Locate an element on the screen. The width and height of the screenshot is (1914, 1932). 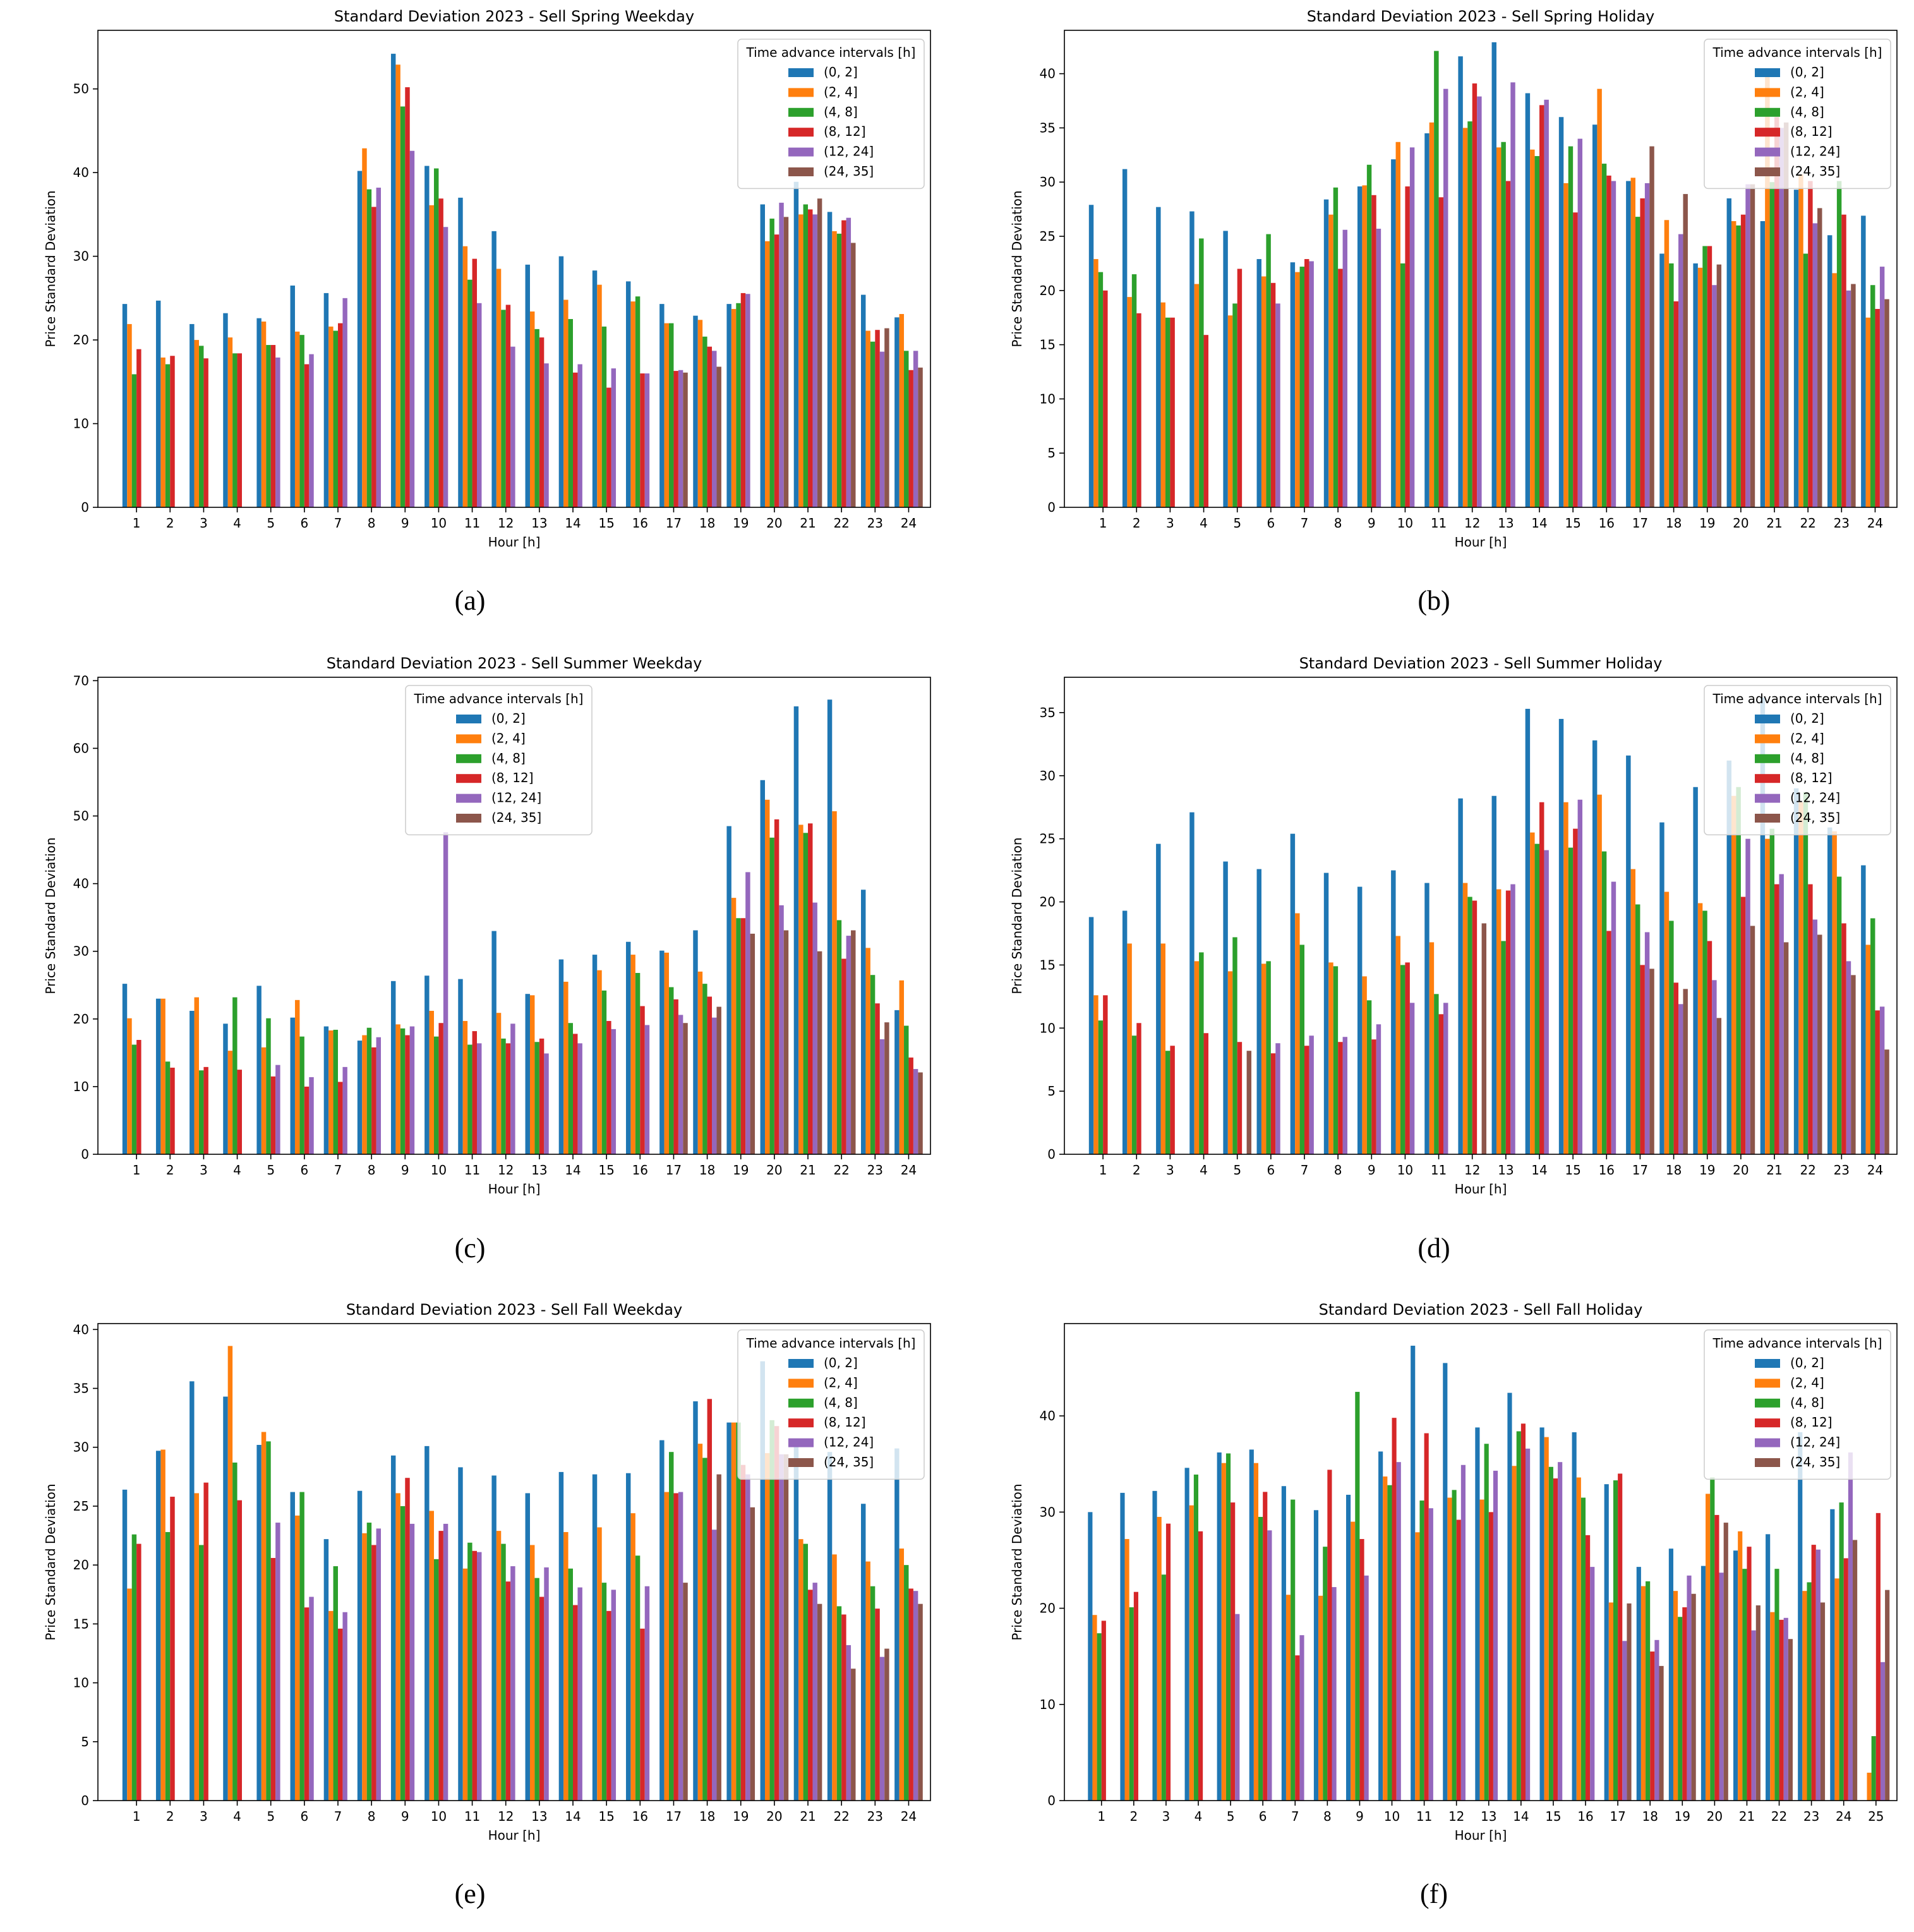
x-tick-label: 20 is located at coordinates (1740, 523).